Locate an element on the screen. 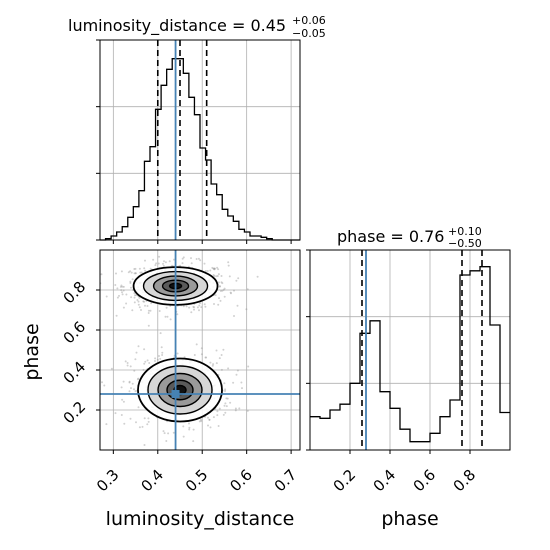 The image size is (550, 550). ytick-label: 0.8 is located at coordinates (75, 293).